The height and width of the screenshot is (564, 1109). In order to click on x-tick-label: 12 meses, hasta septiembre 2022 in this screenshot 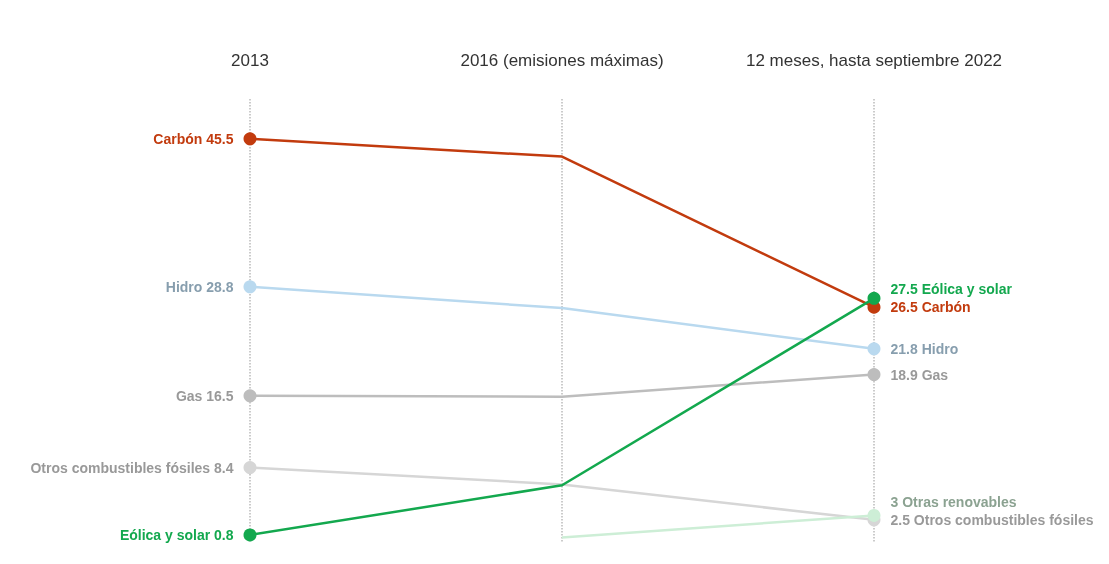, I will do `click(874, 60)`.